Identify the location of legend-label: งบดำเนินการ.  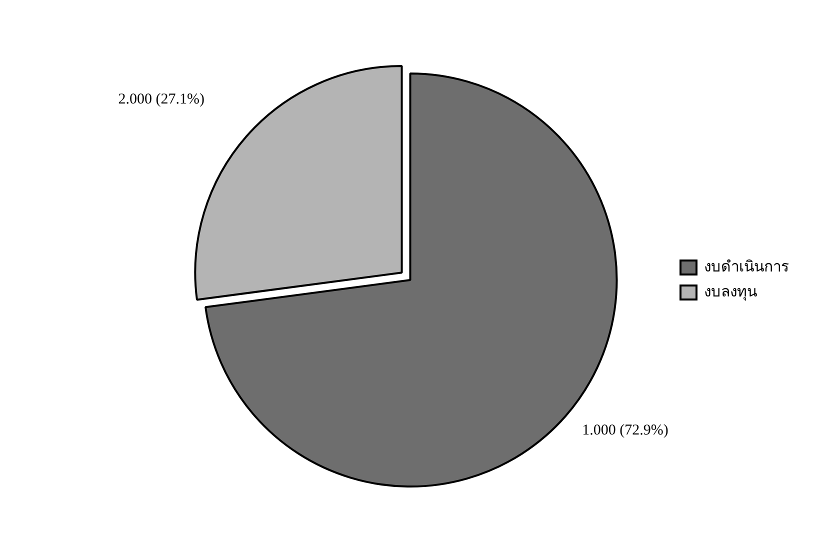
(746, 266).